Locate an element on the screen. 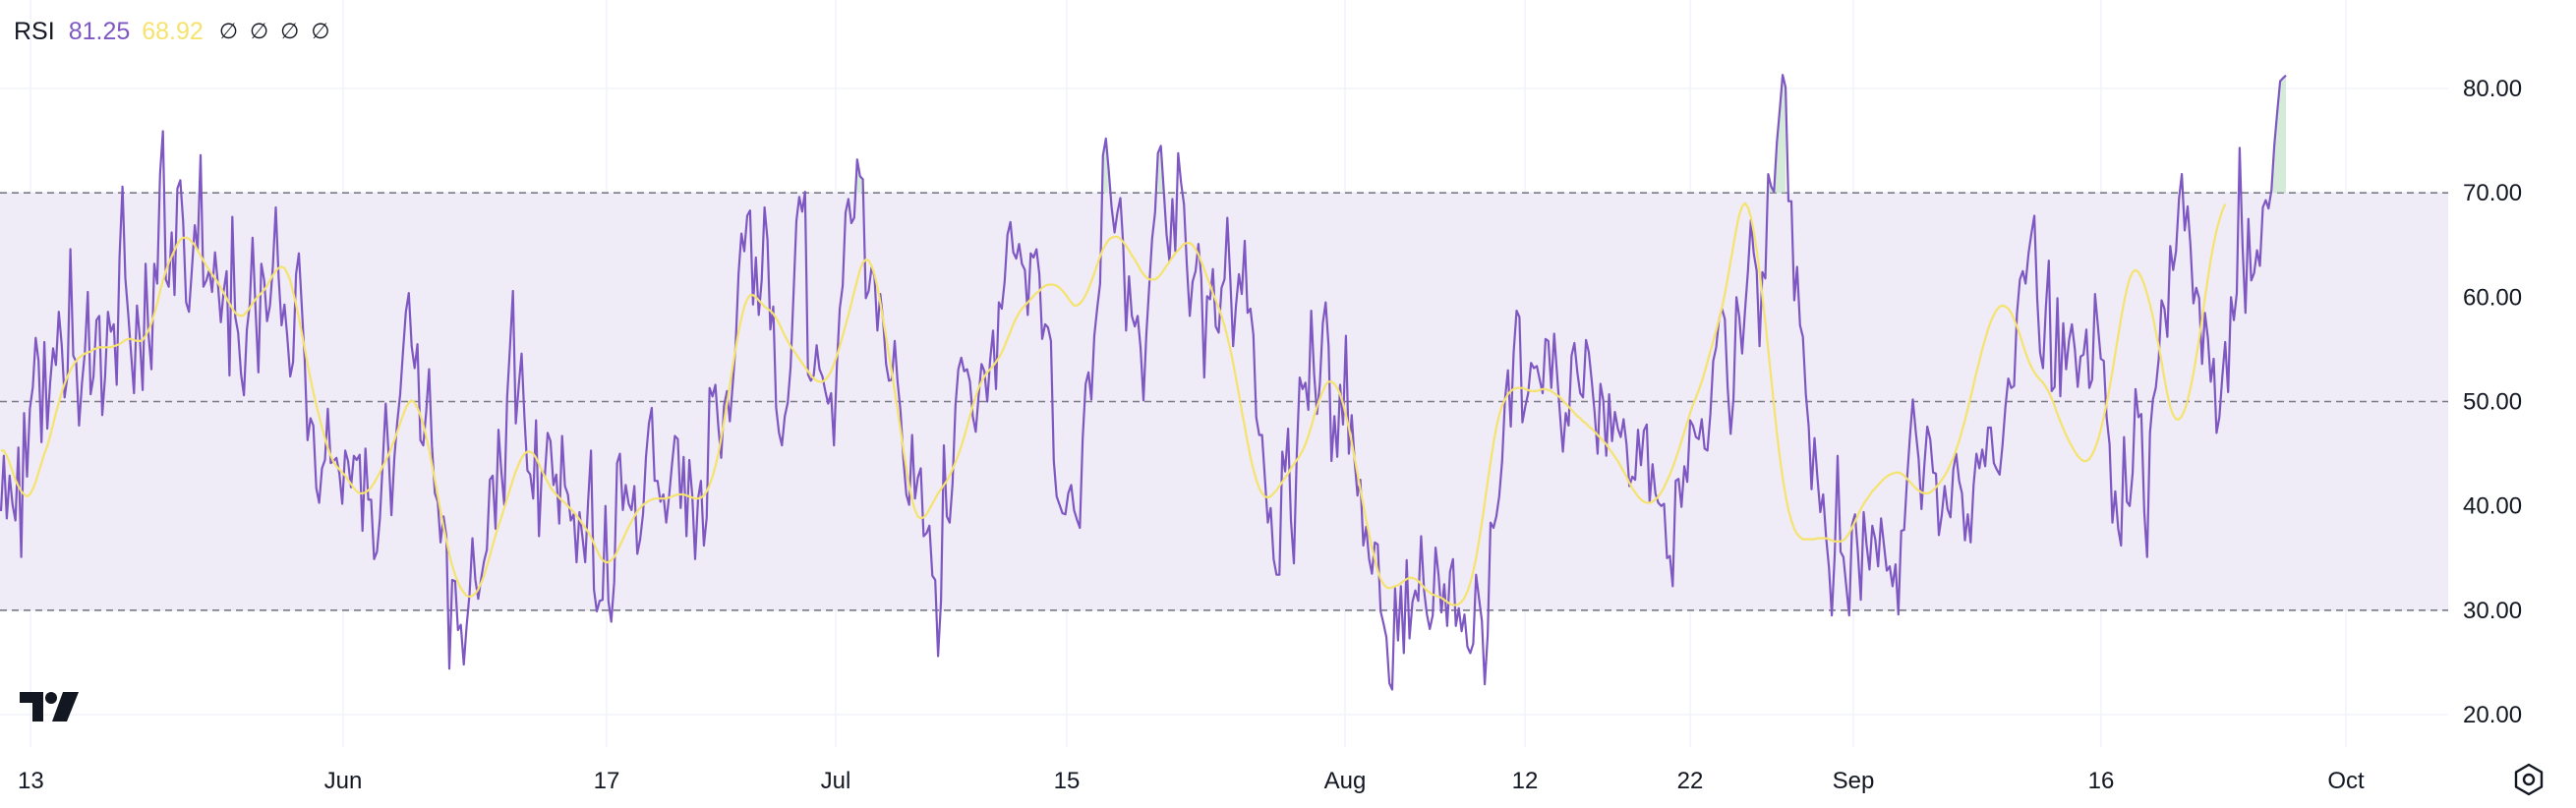 The width and height of the screenshot is (2576, 808). legend: RSI 81.25 68.92 ∅ ∅ ∅ ∅ is located at coordinates (178, 31).